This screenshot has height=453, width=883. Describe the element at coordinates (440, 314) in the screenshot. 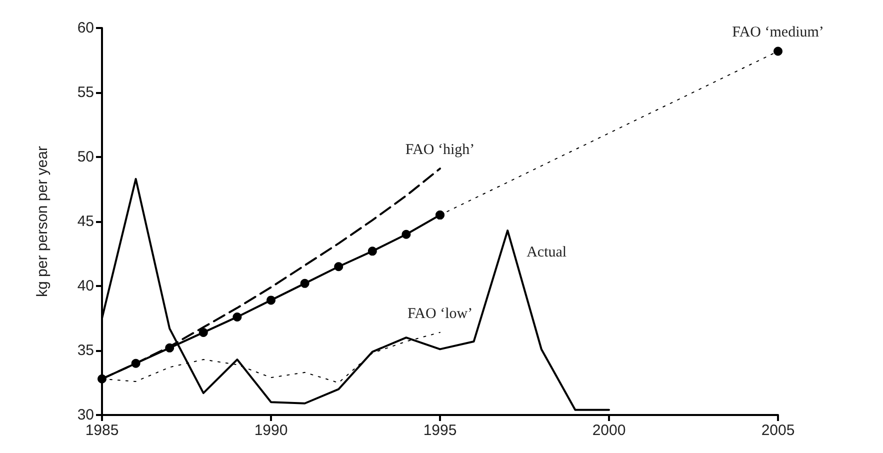

I see `series-label: FAO ‘low’` at that location.